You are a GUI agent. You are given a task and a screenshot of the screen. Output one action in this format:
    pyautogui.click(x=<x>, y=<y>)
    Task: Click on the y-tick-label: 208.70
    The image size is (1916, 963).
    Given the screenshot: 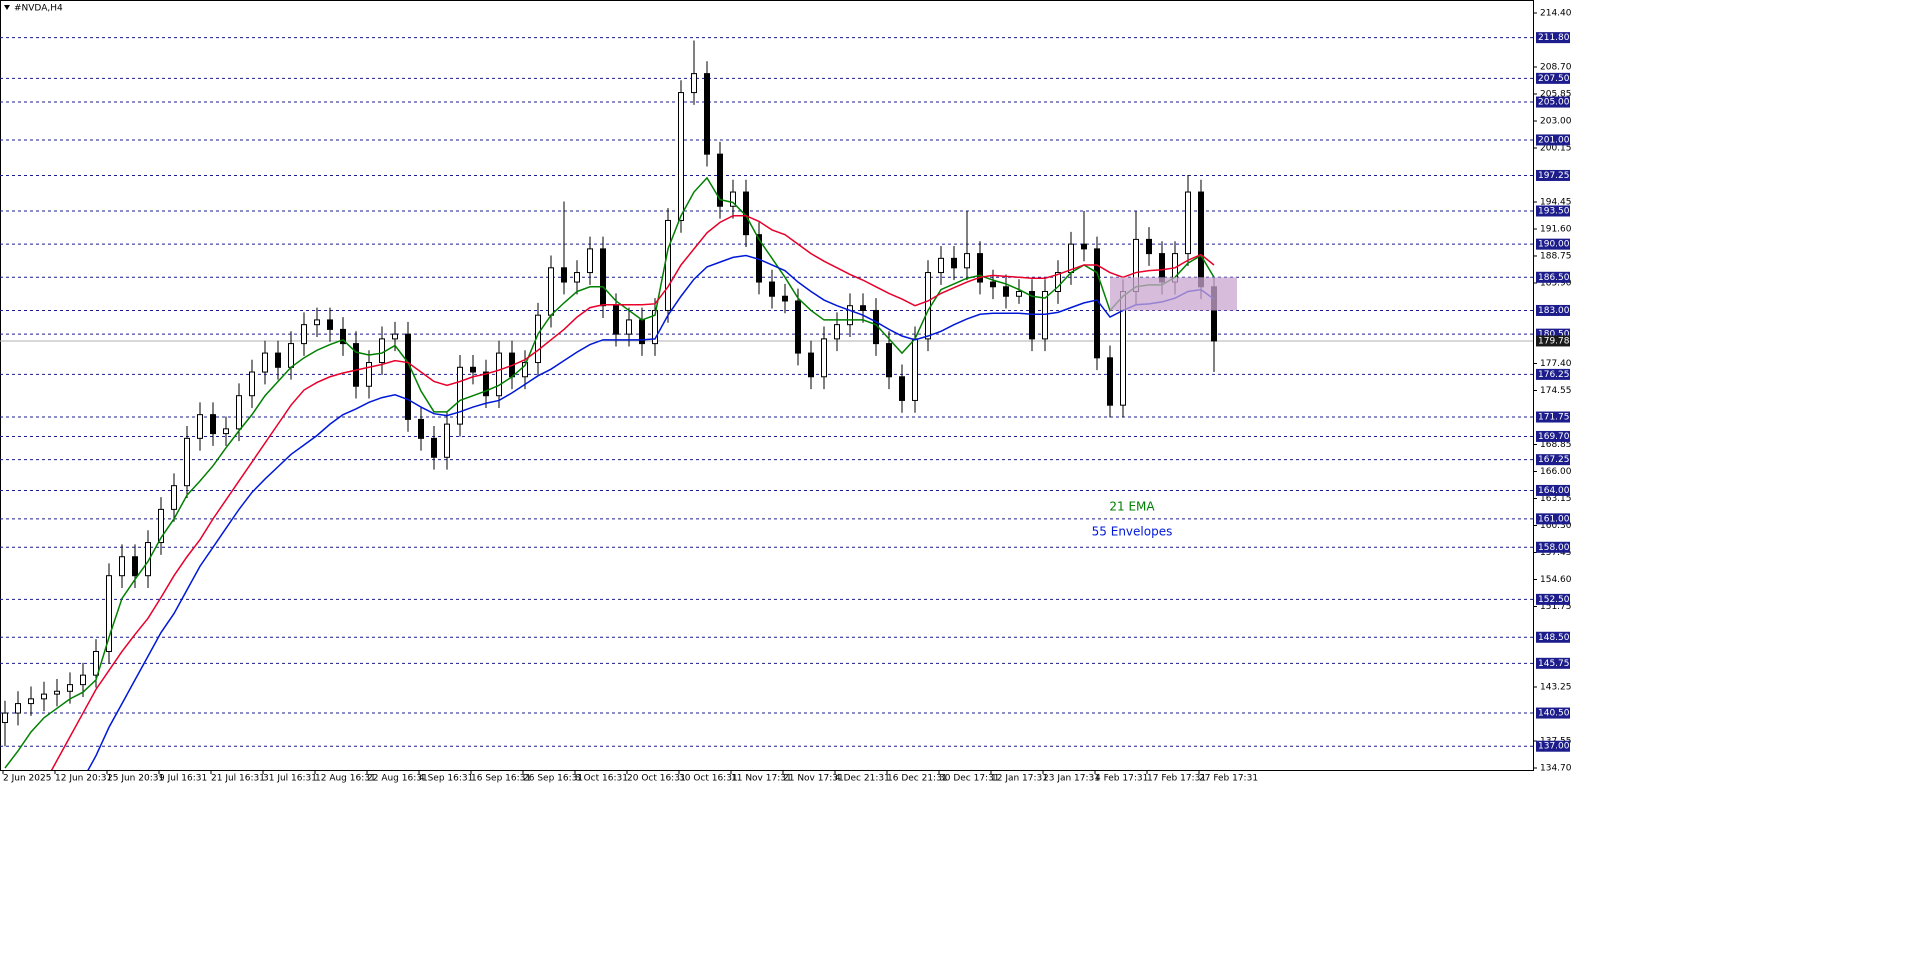 What is the action you would take?
    pyautogui.click(x=1556, y=67)
    